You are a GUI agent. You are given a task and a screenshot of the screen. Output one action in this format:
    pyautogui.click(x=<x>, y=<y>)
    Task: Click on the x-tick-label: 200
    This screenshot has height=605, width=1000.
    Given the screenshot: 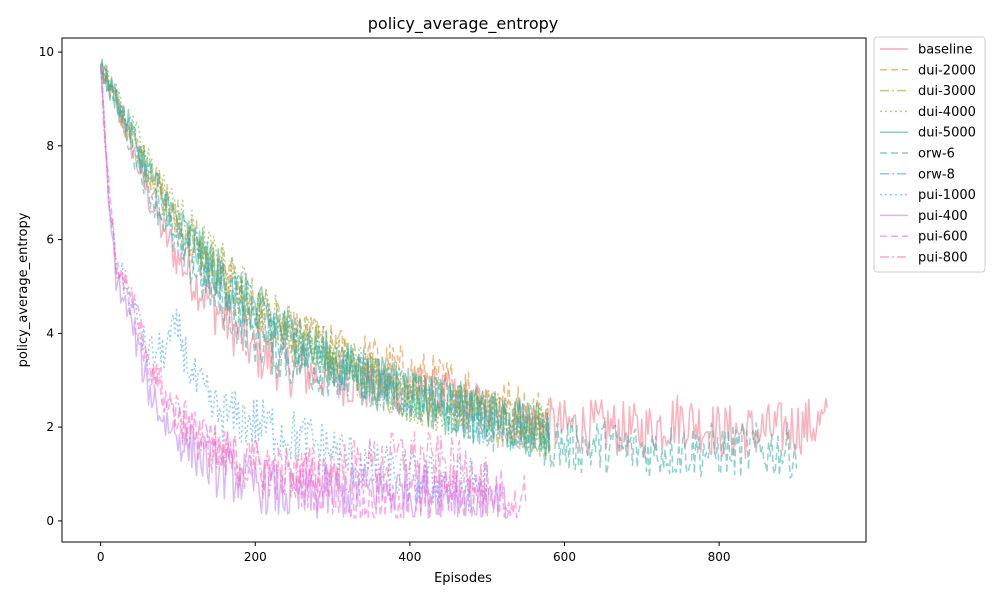 What is the action you would take?
    pyautogui.click(x=255, y=557)
    